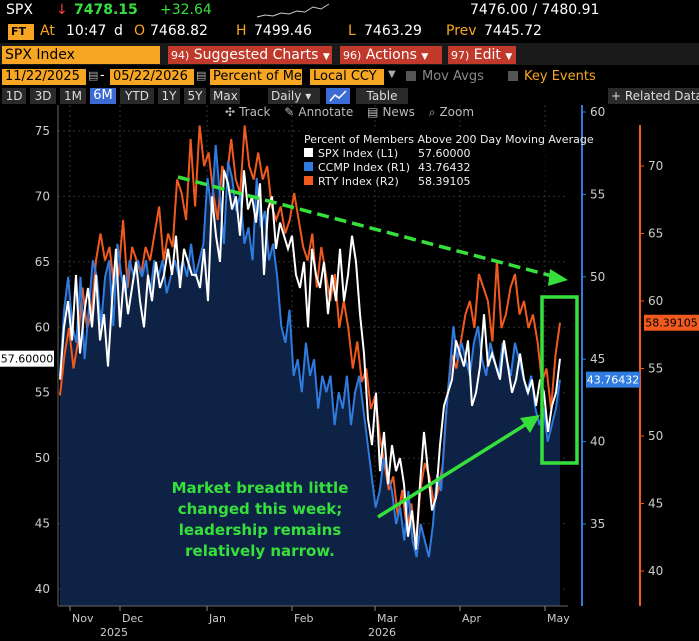 The width and height of the screenshot is (699, 641). What do you see at coordinates (597, 112) in the screenshot?
I see `r1-tick-label: 60` at bounding box center [597, 112].